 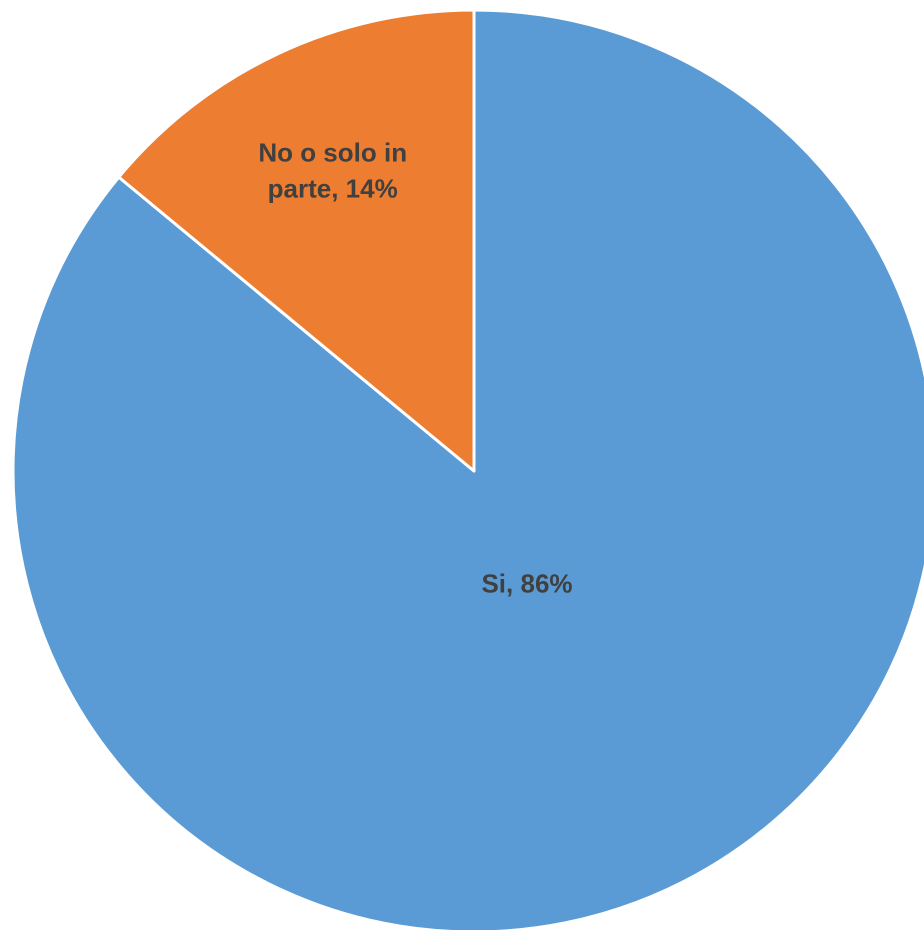 What do you see at coordinates (332, 171) in the screenshot?
I see `data-label-no-o-solo-in-parte: No o solo in parte, 14%` at bounding box center [332, 171].